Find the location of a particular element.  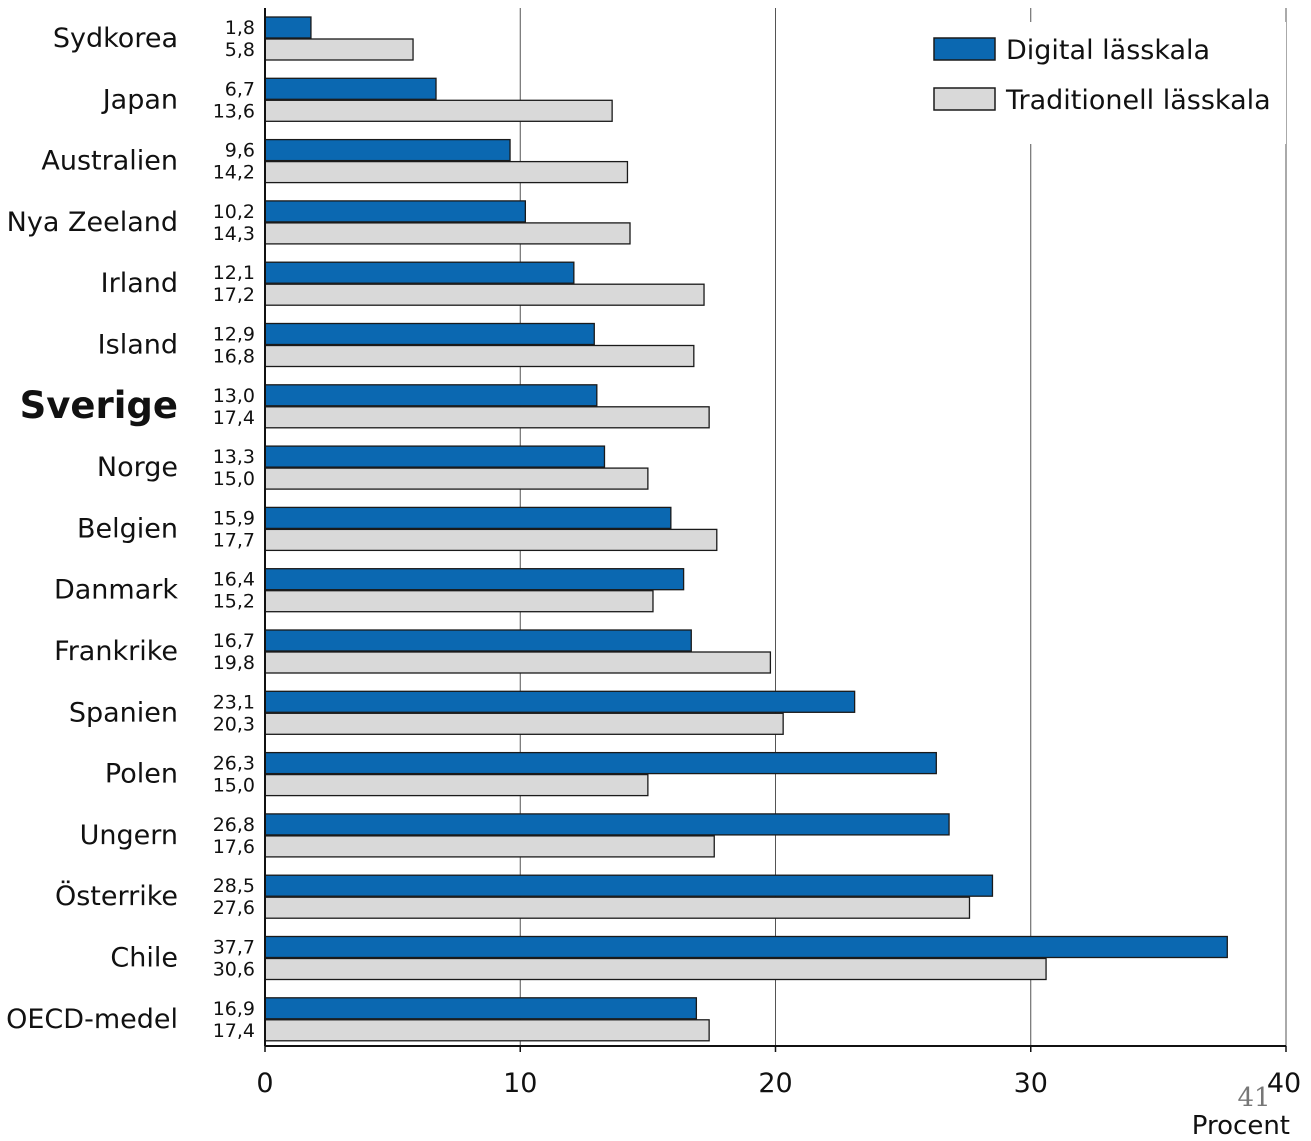

x-tick-label: 30 is located at coordinates (1031, 1083).